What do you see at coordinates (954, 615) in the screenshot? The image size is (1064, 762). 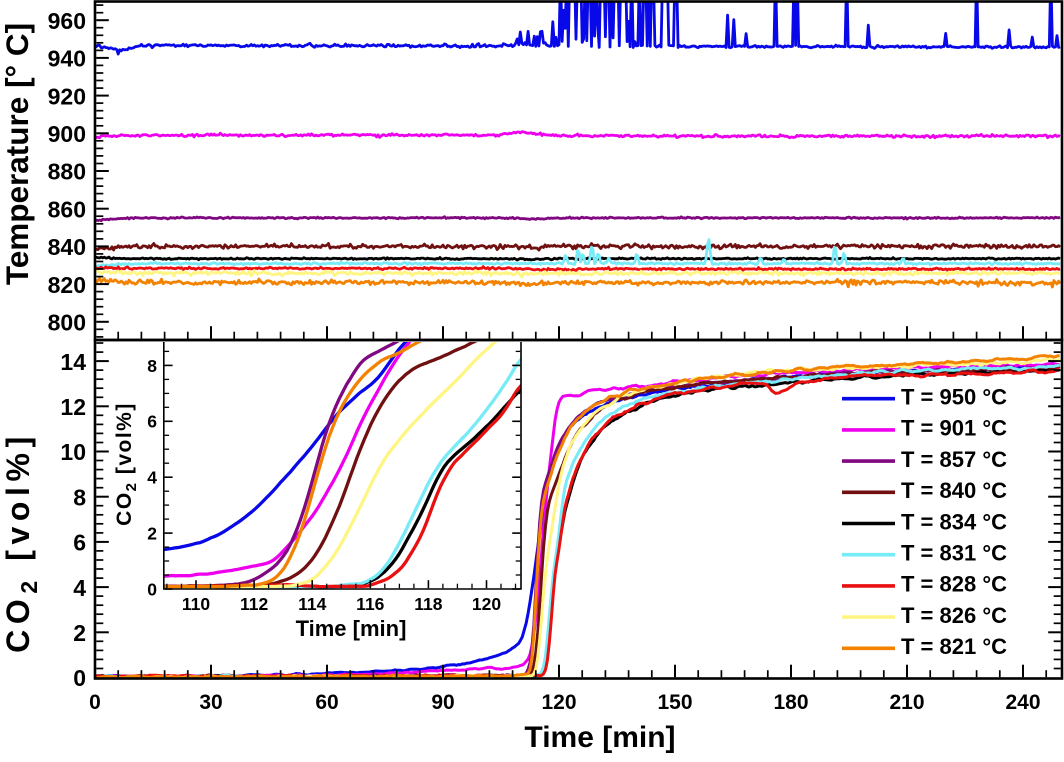 I see `svg-text: T = 826 °C` at bounding box center [954, 615].